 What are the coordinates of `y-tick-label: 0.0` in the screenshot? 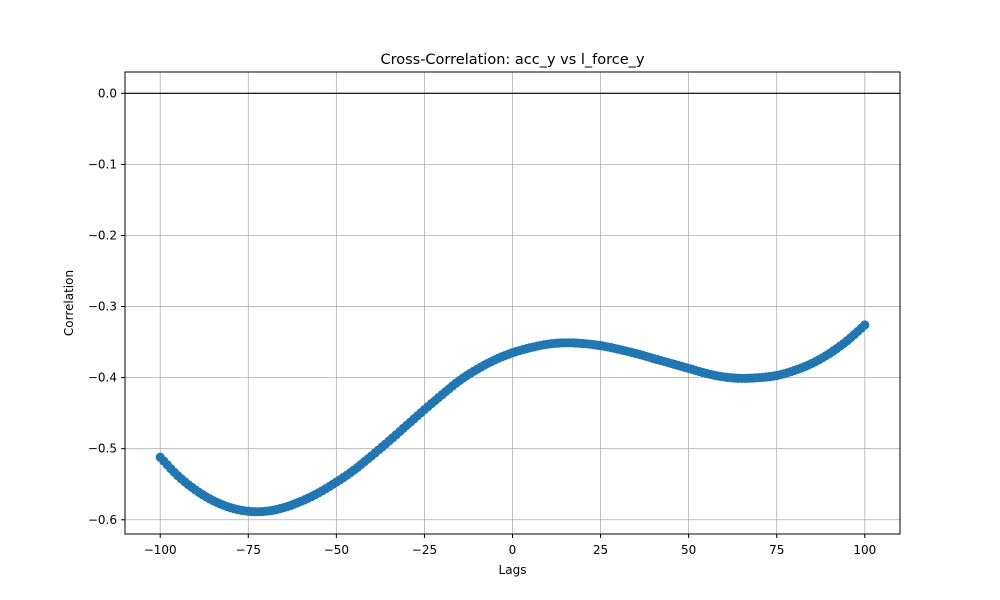 It's located at (107, 93).